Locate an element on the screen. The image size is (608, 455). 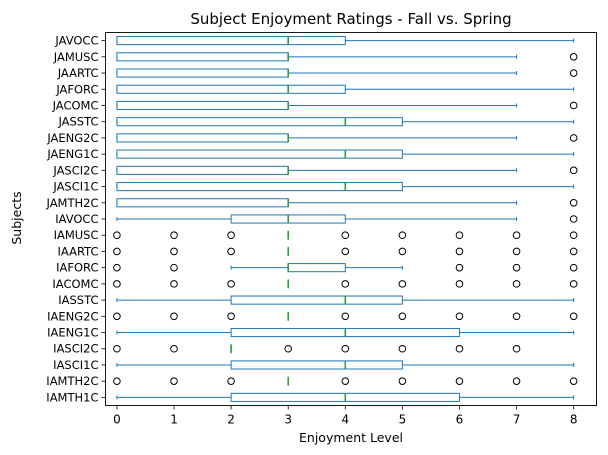
y-tick-label: IASCI1C is located at coordinates (75, 365).